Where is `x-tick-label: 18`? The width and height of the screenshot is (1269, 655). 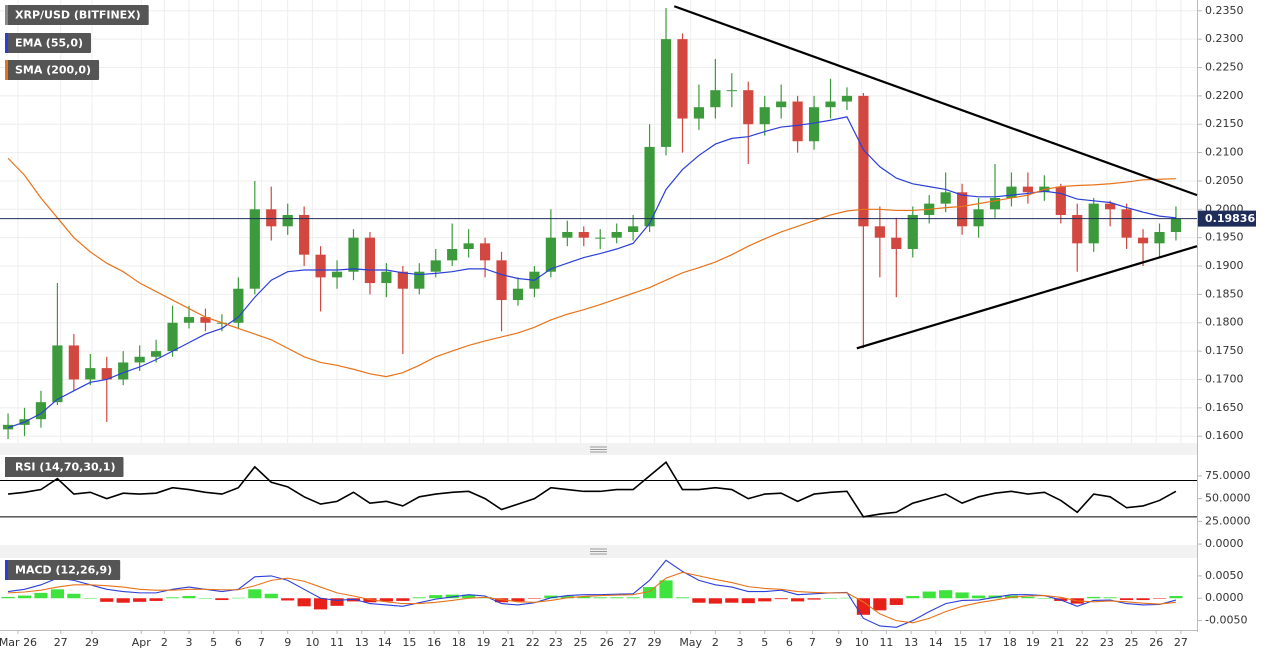
x-tick-label: 18 is located at coordinates (459, 642).